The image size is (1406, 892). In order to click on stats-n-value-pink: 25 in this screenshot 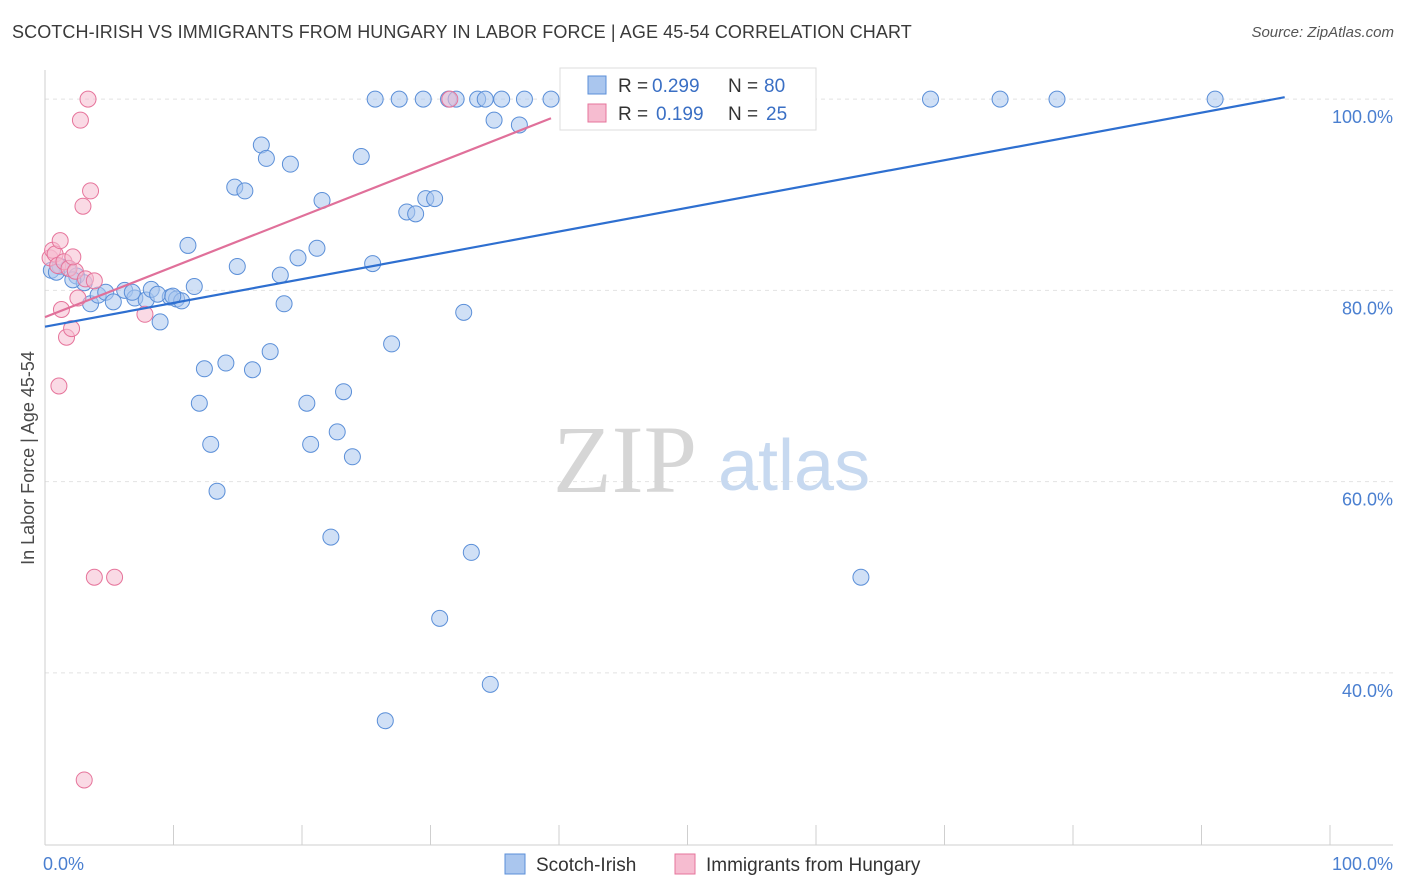, I will do `click(776, 114)`.